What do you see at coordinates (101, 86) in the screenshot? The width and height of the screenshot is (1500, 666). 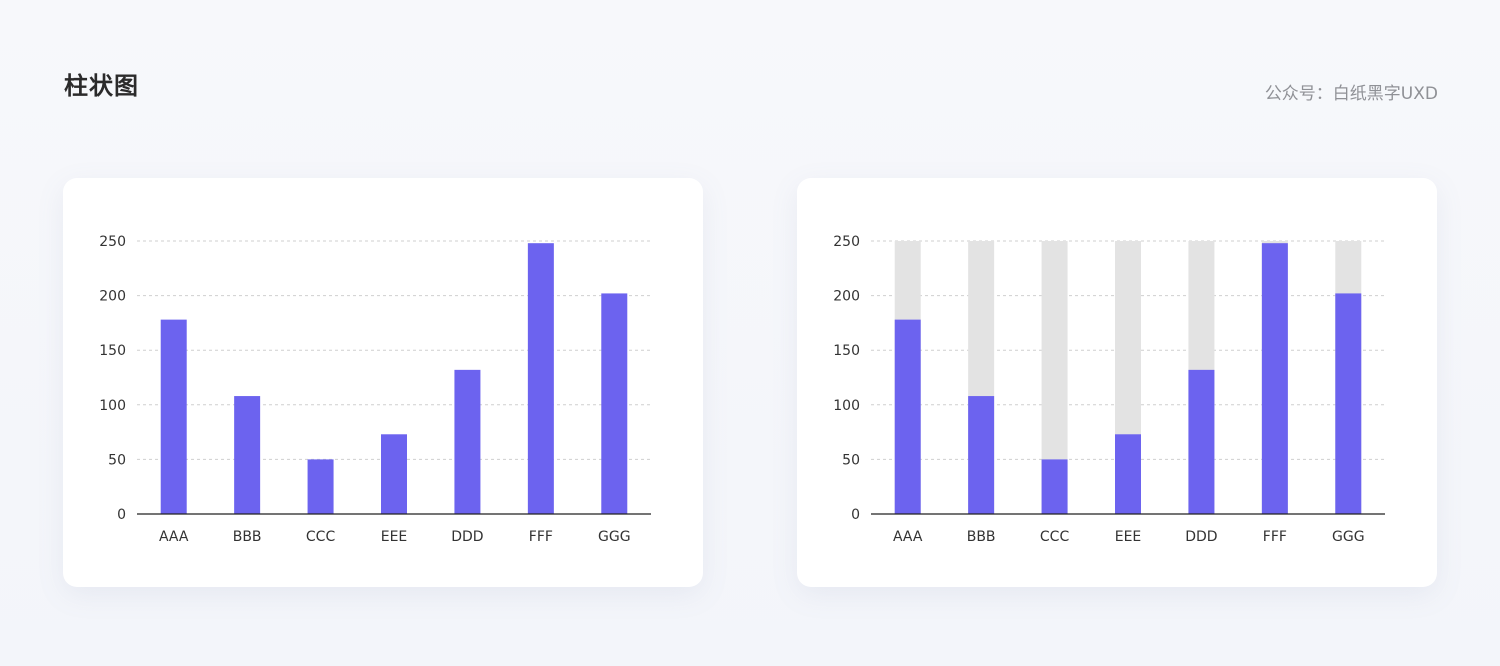 I see `page-title: 柱状图` at bounding box center [101, 86].